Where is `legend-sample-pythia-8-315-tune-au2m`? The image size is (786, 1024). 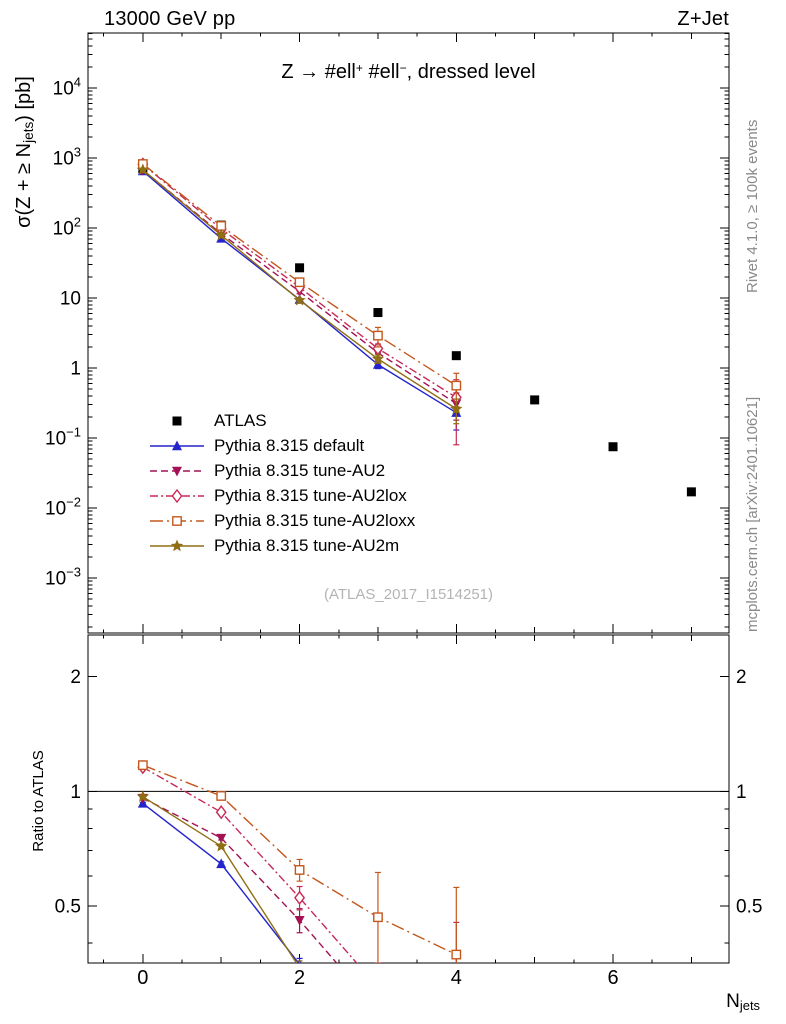
legend-sample-pythia-8-315-tune-au2m is located at coordinates (177, 545).